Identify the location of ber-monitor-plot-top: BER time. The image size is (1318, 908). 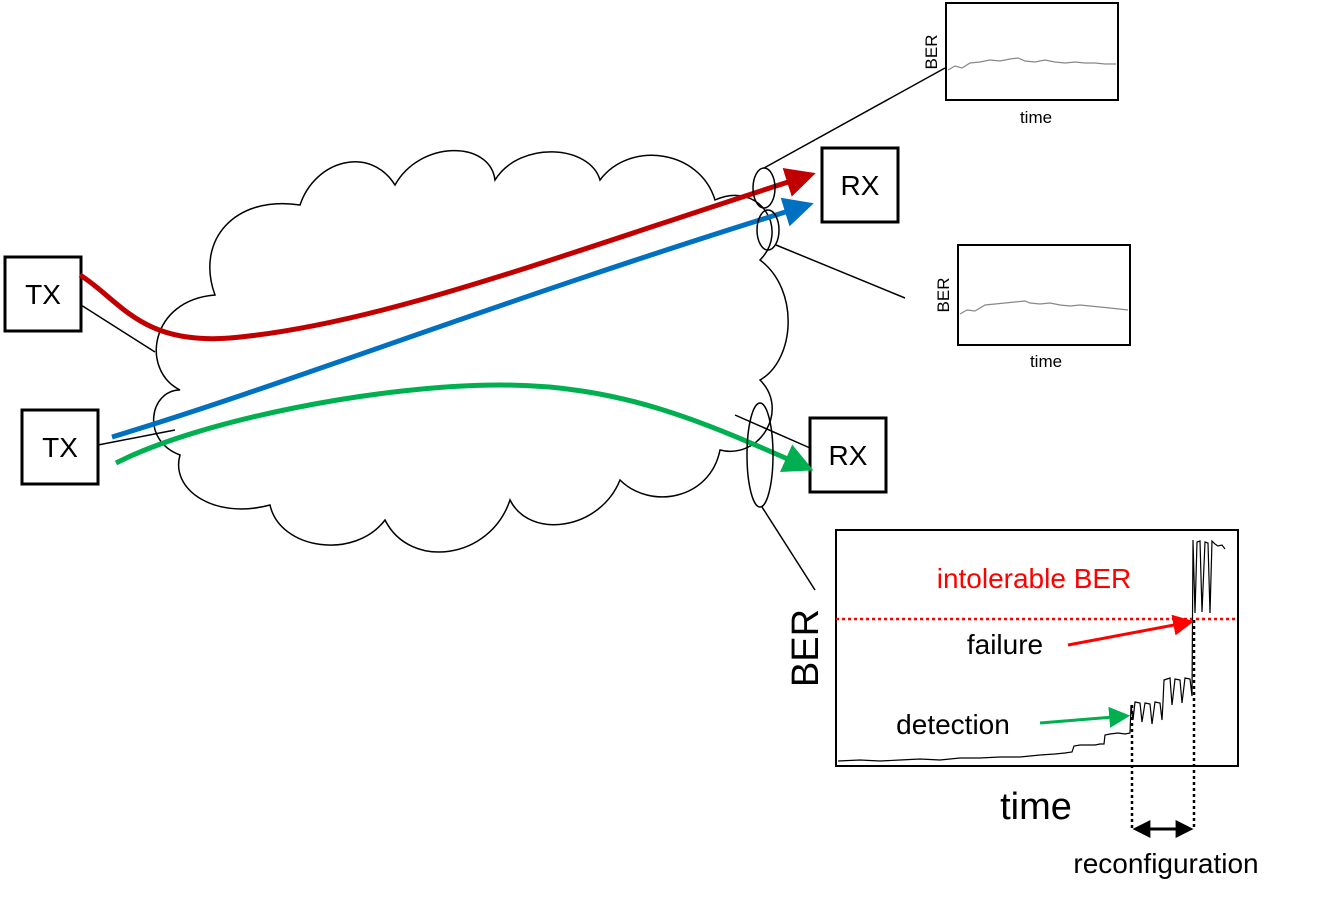
(1020, 64).